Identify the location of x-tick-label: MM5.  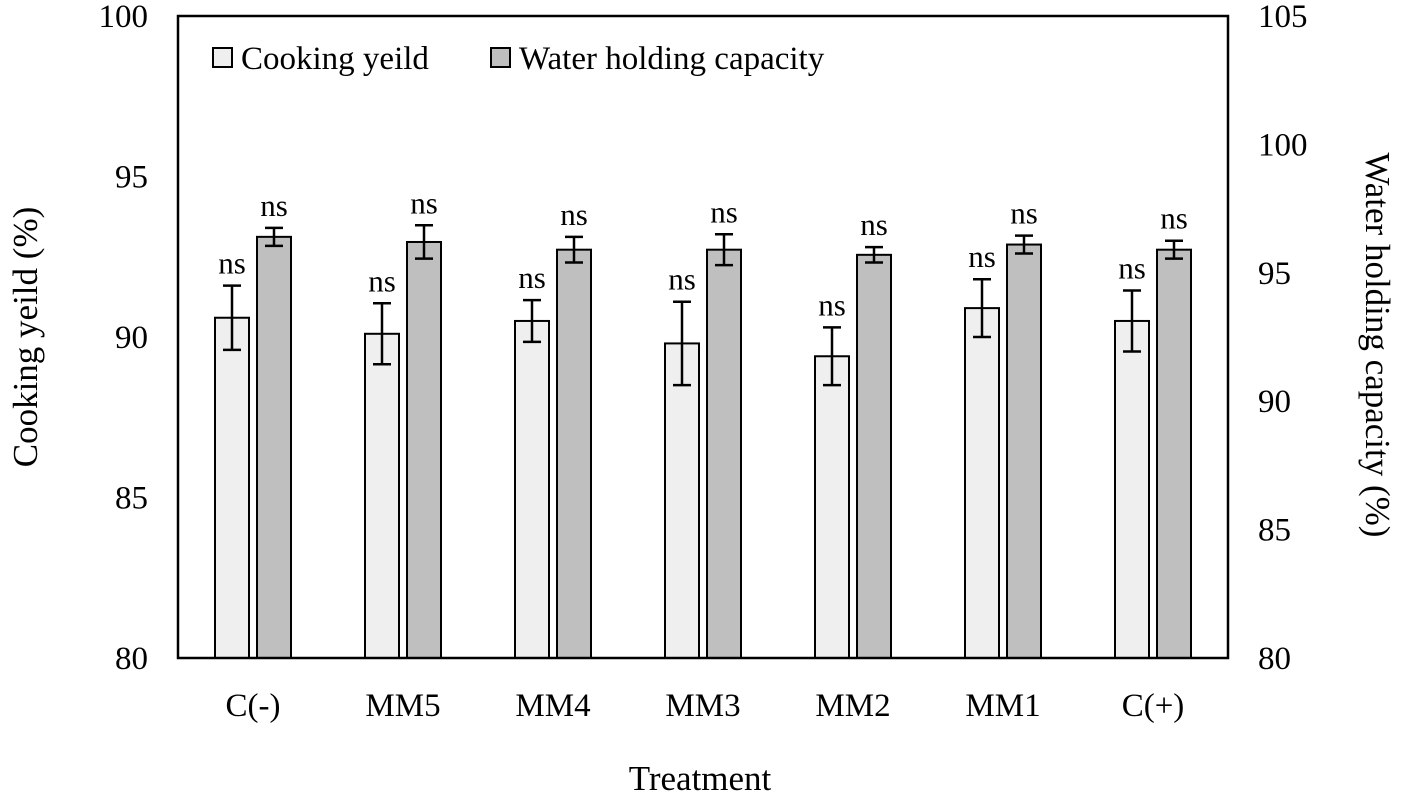
(402, 706).